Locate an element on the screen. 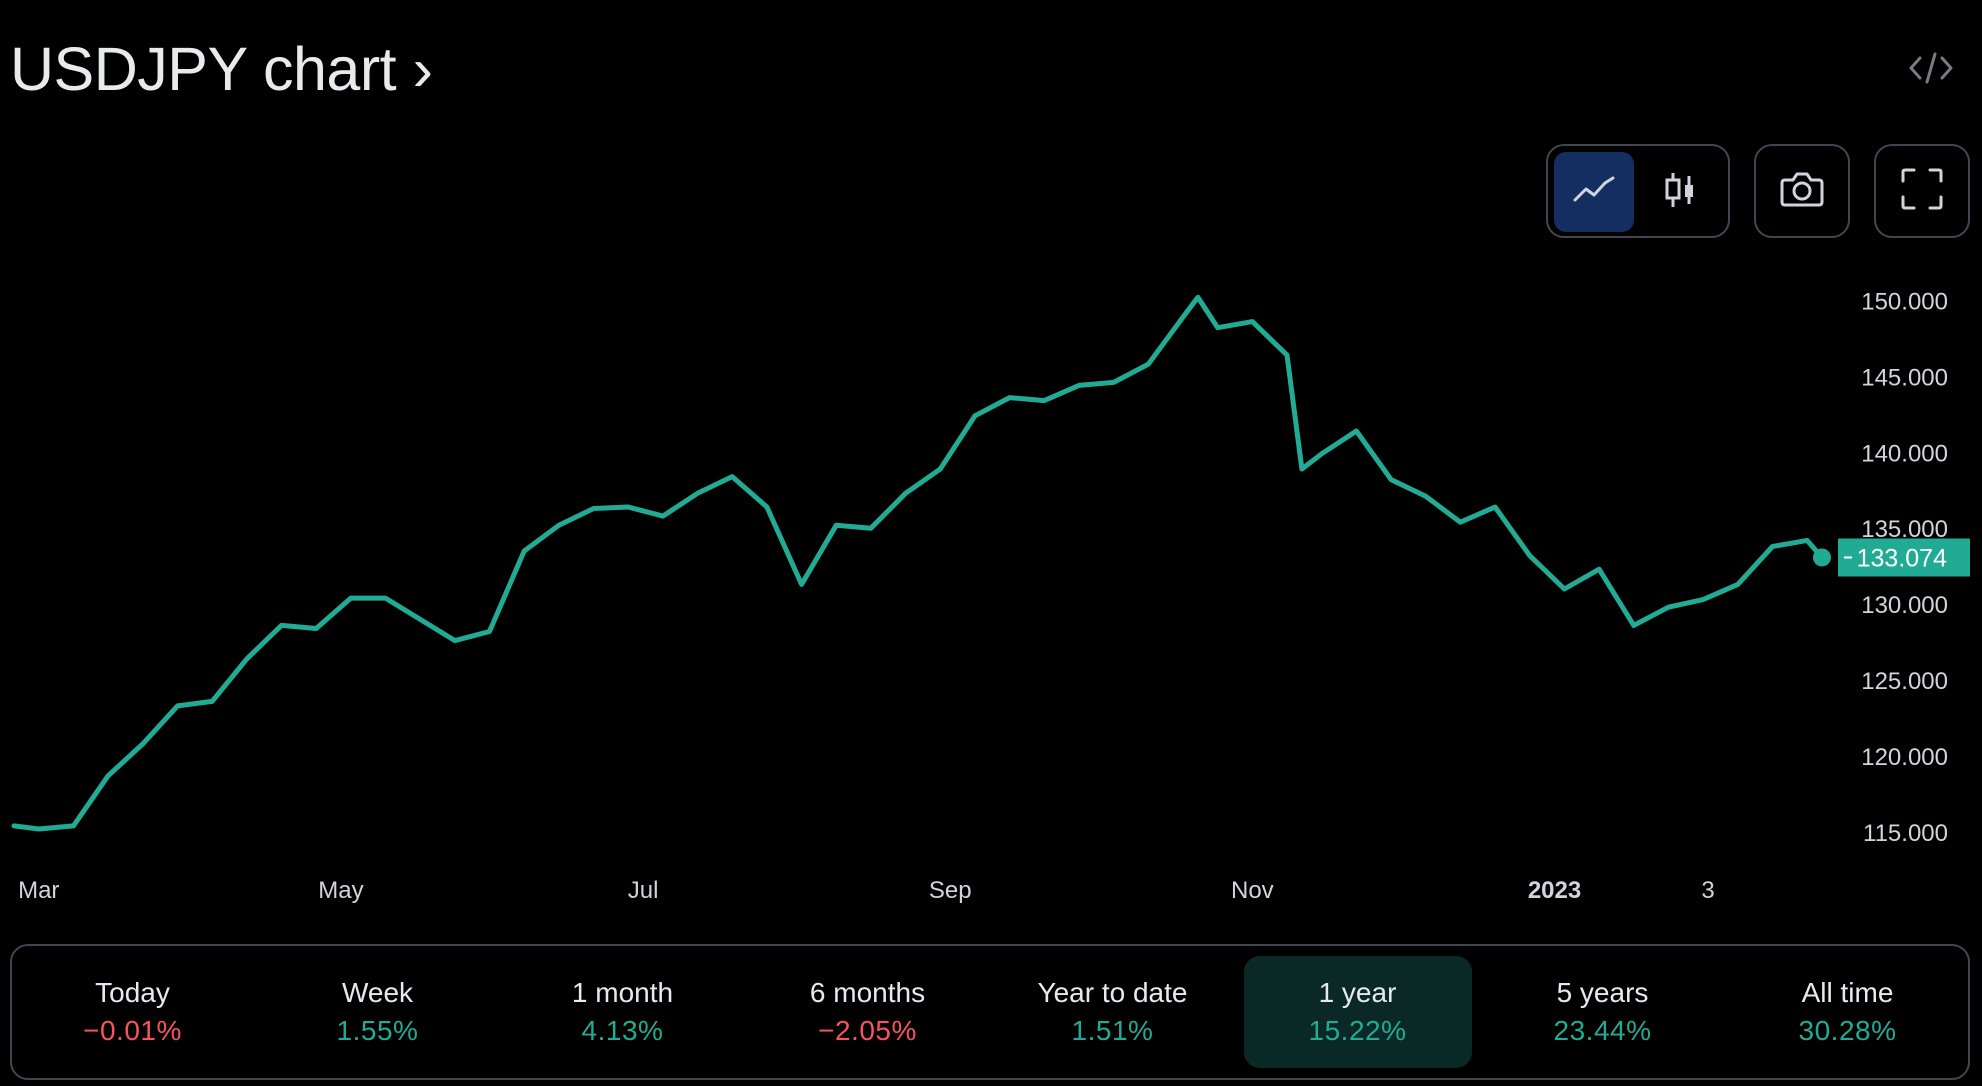 The height and width of the screenshot is (1086, 1982). period-label: Year to date is located at coordinates (1112, 992).